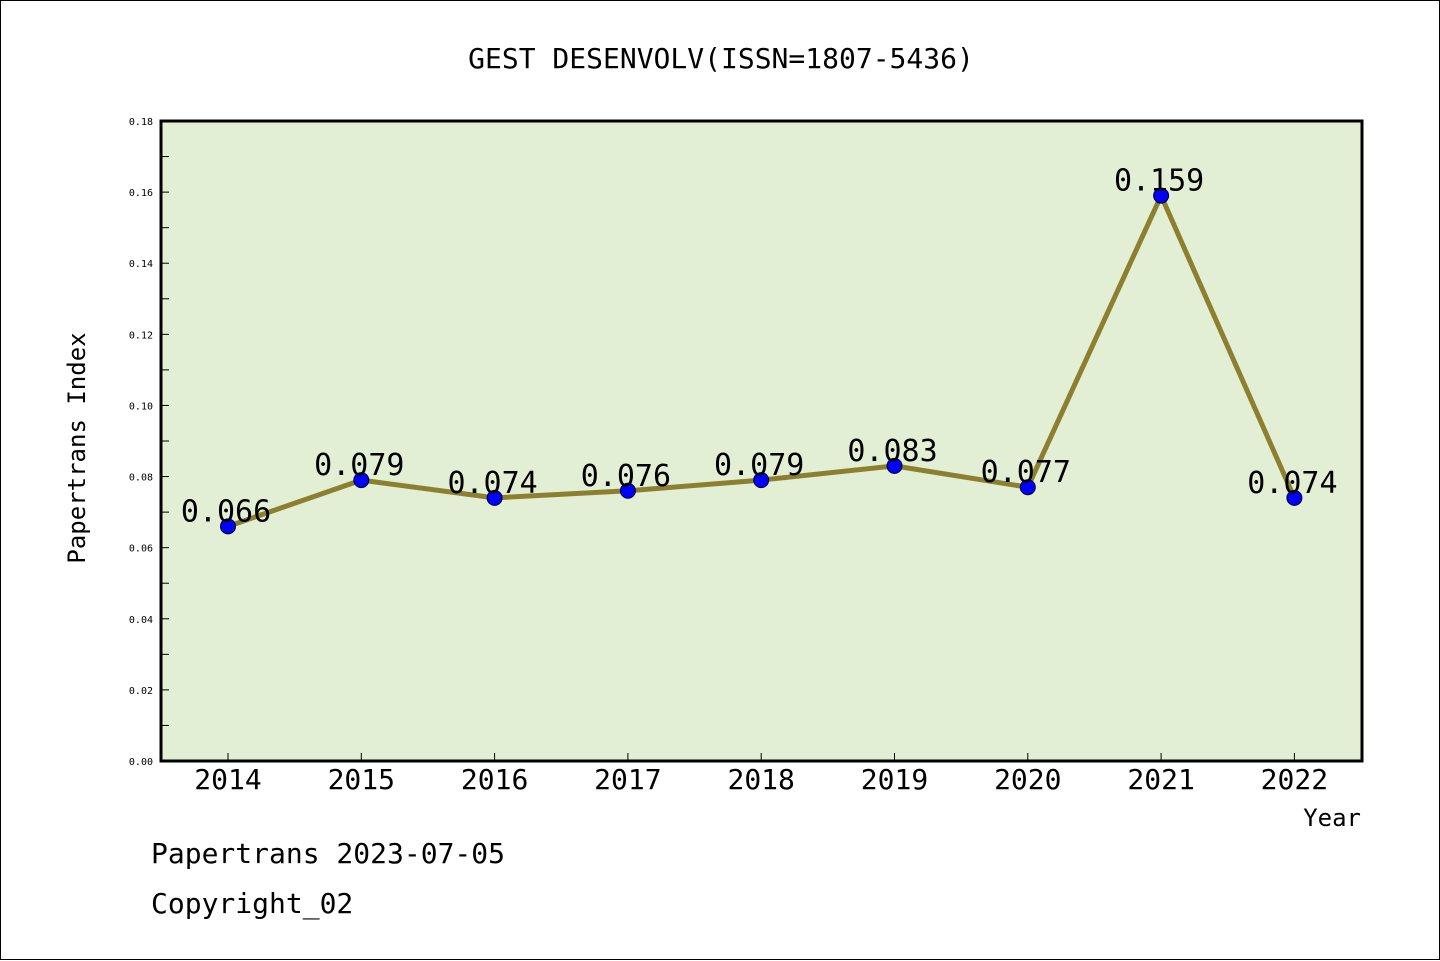 This screenshot has width=1440, height=961. What do you see at coordinates (227, 779) in the screenshot?
I see `x-tick-label: 2014` at bounding box center [227, 779].